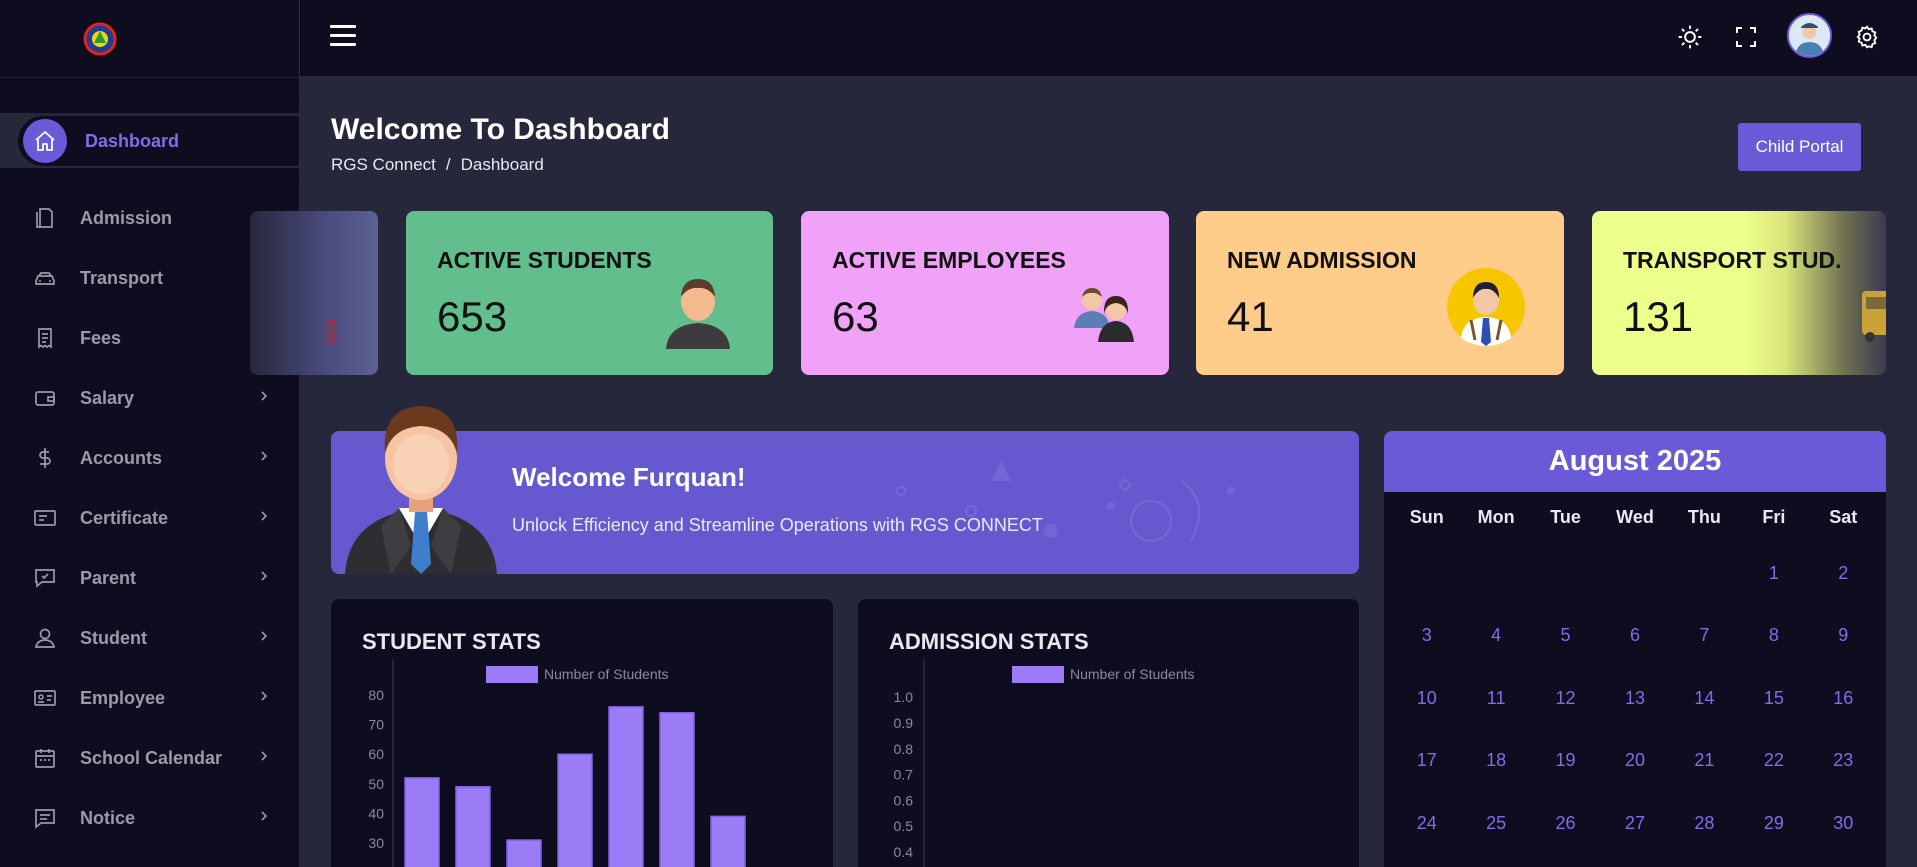  What do you see at coordinates (1867, 37) in the screenshot?
I see `settings-gear-icon` at bounding box center [1867, 37].